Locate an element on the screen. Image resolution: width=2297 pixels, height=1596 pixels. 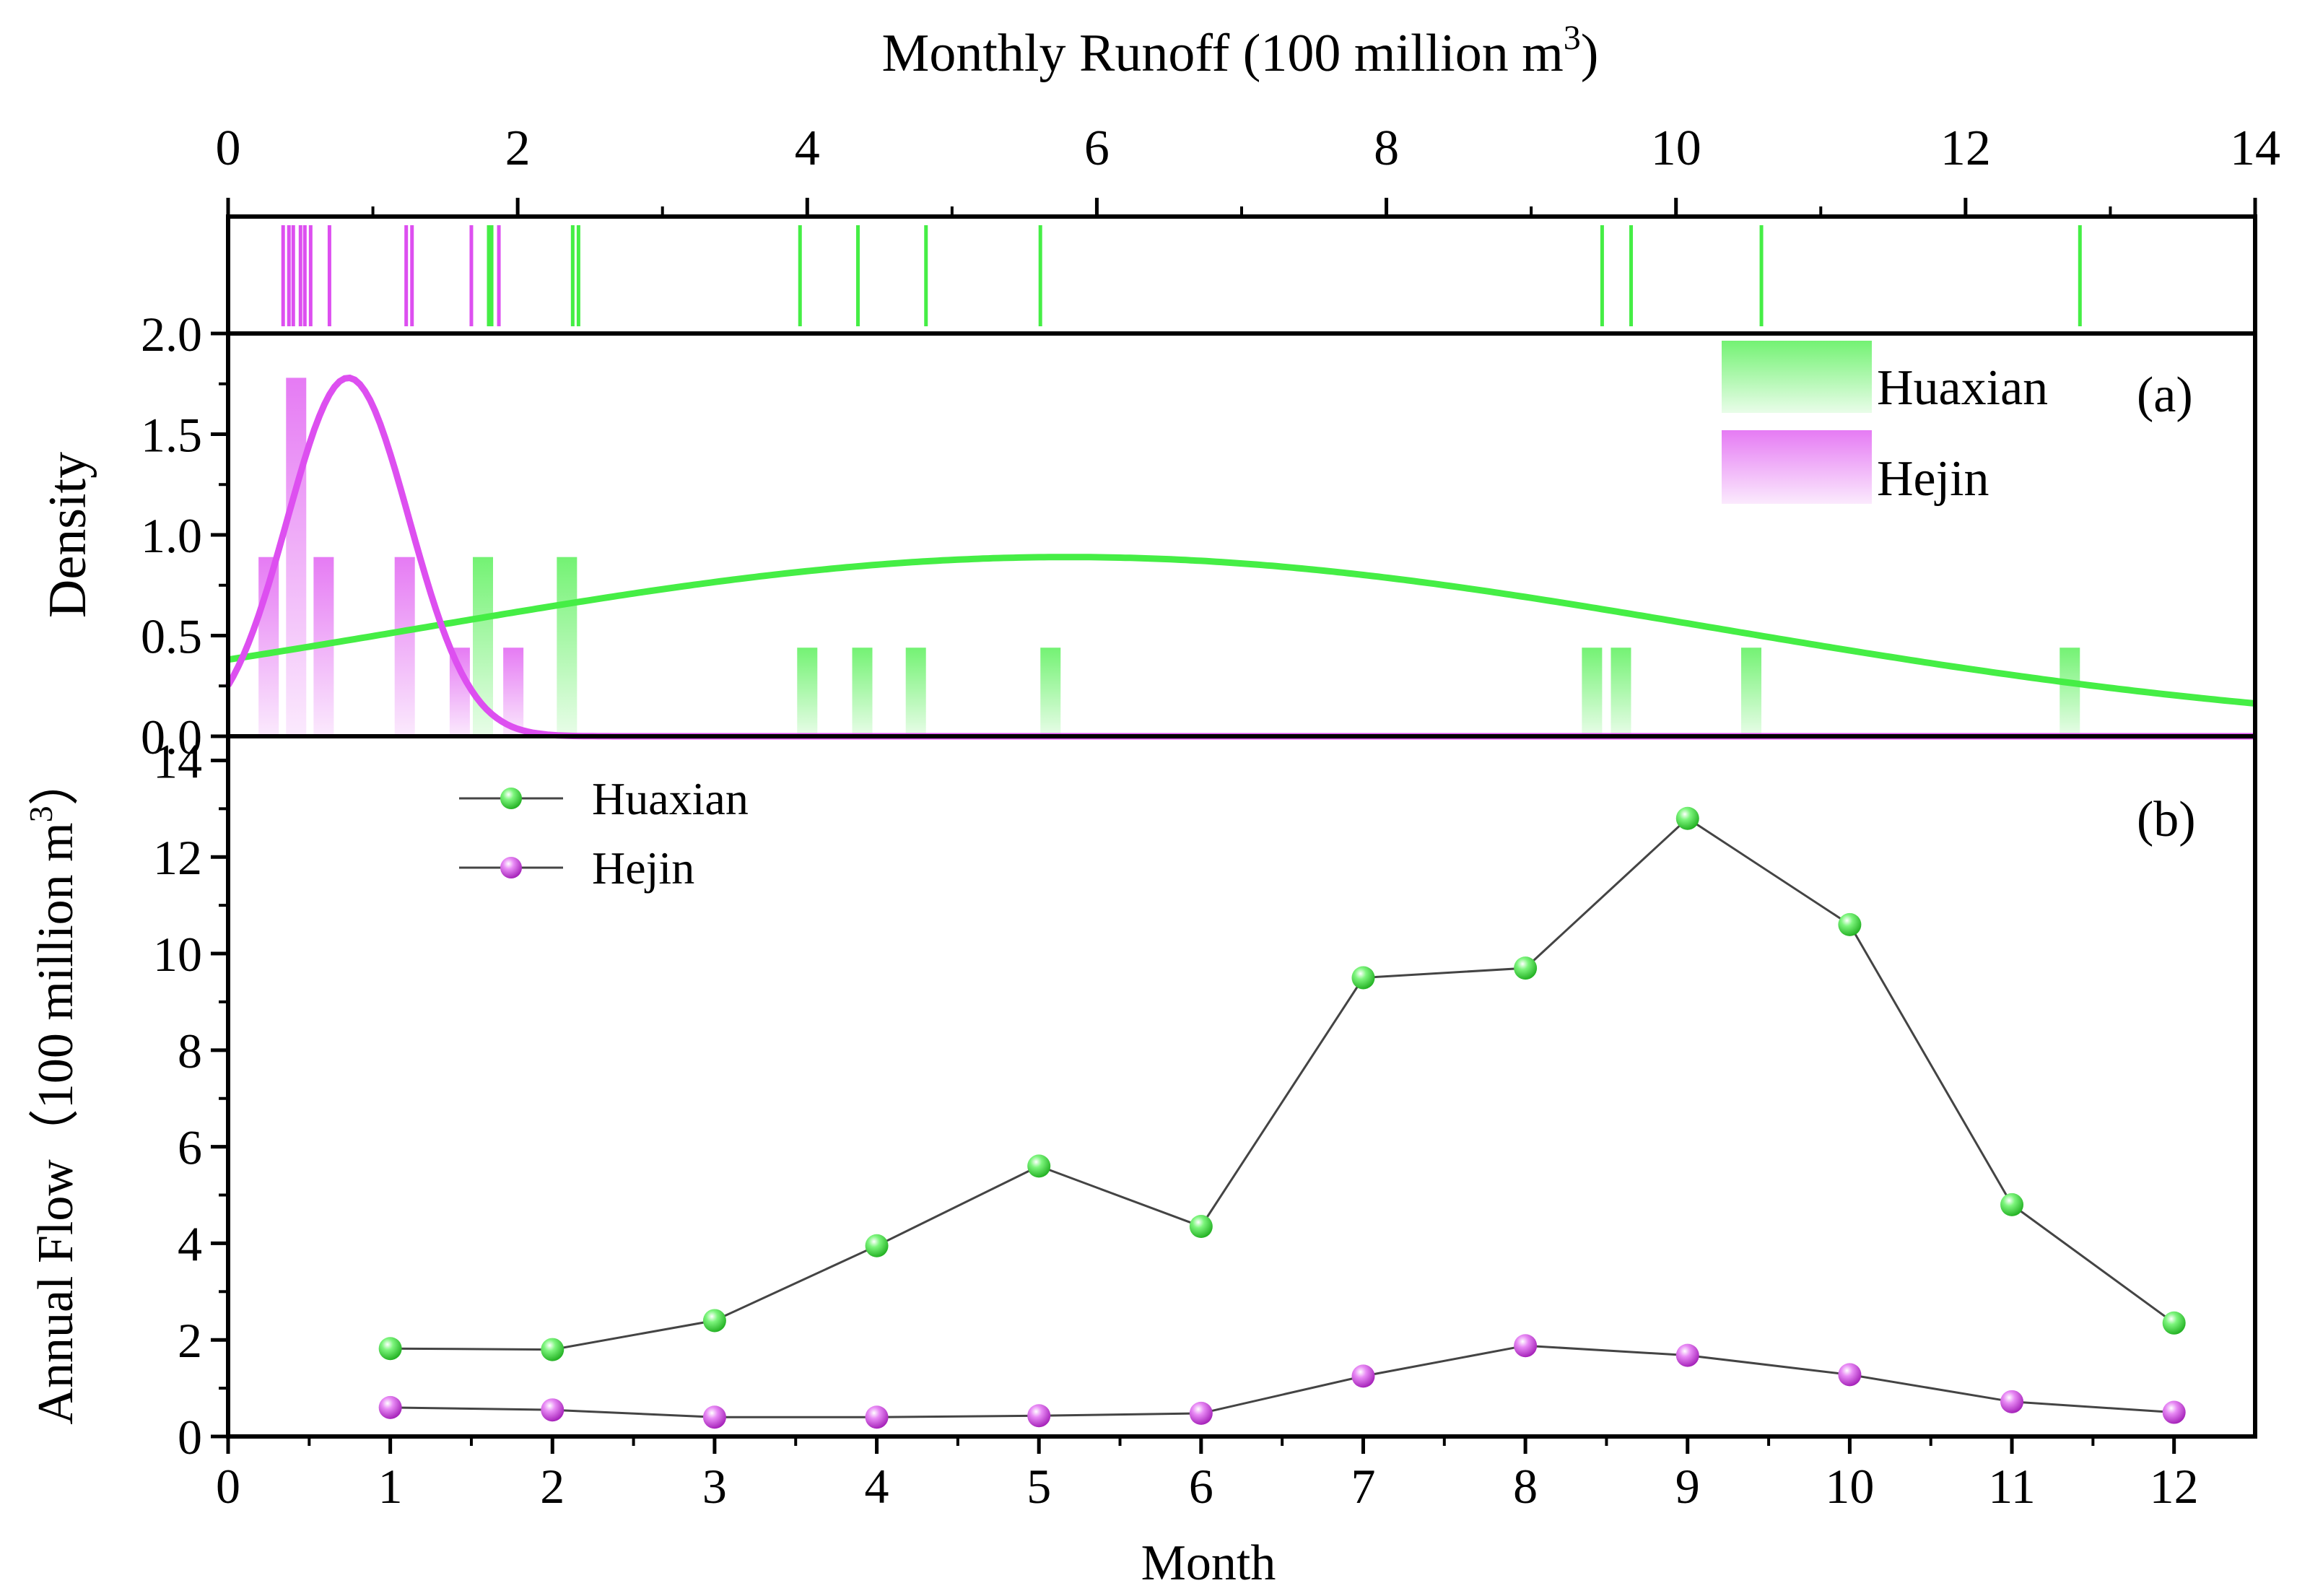
legend-label-huaxian: Huaxian is located at coordinates (1962, 388).